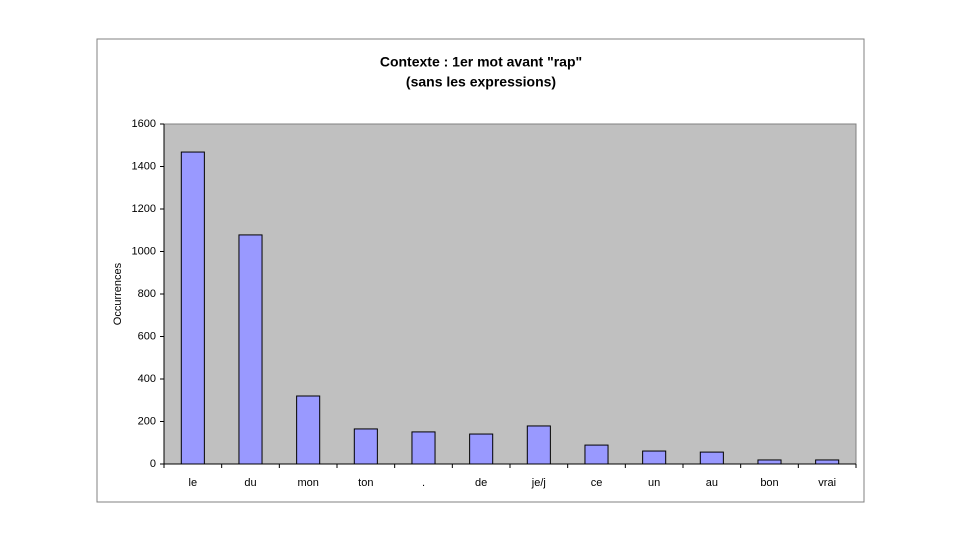 The image size is (960, 540). What do you see at coordinates (147, 294) in the screenshot?
I see `y-tick-label: 800` at bounding box center [147, 294].